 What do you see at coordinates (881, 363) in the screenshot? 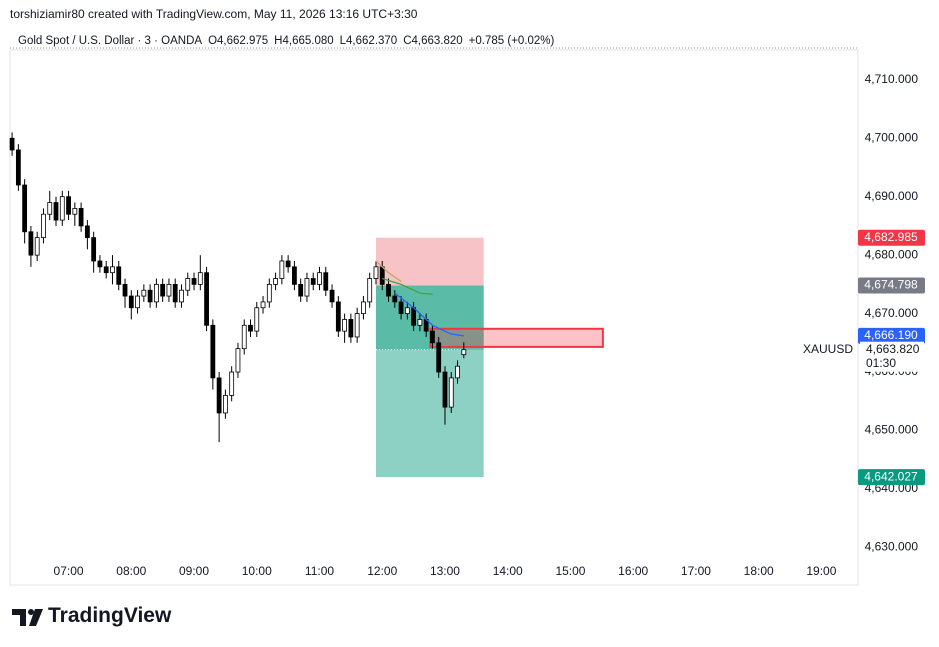
I see `countdown: 01:30` at bounding box center [881, 363].